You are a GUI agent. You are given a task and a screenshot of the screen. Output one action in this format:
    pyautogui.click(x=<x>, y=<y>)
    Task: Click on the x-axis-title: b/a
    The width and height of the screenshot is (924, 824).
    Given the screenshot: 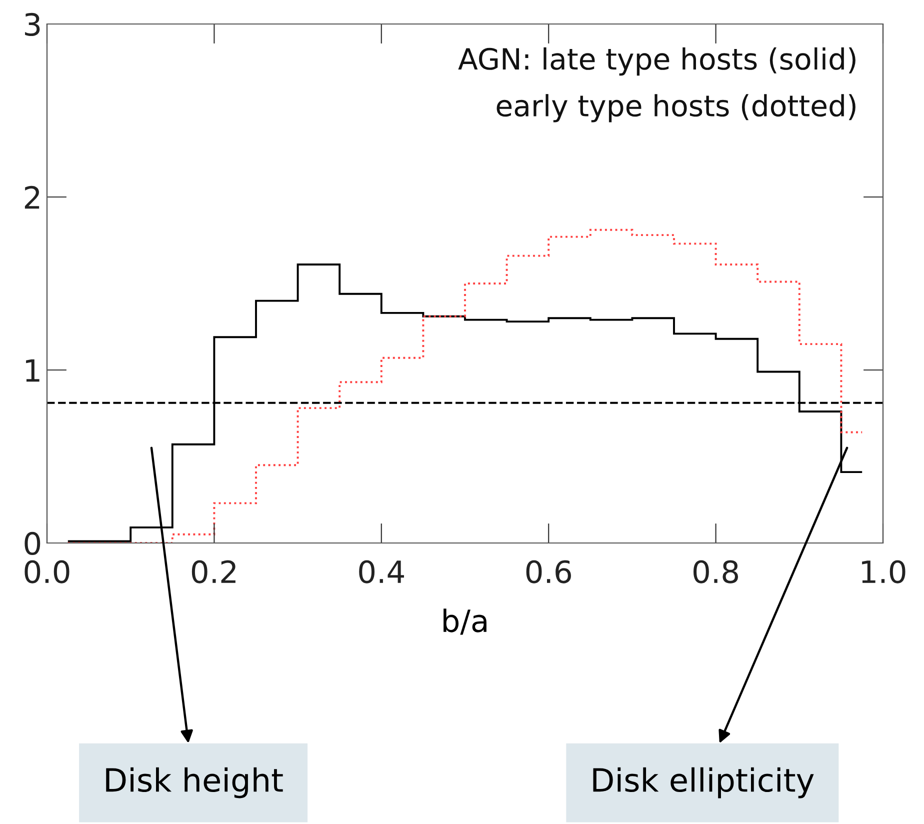 What is the action you would take?
    pyautogui.click(x=465, y=621)
    